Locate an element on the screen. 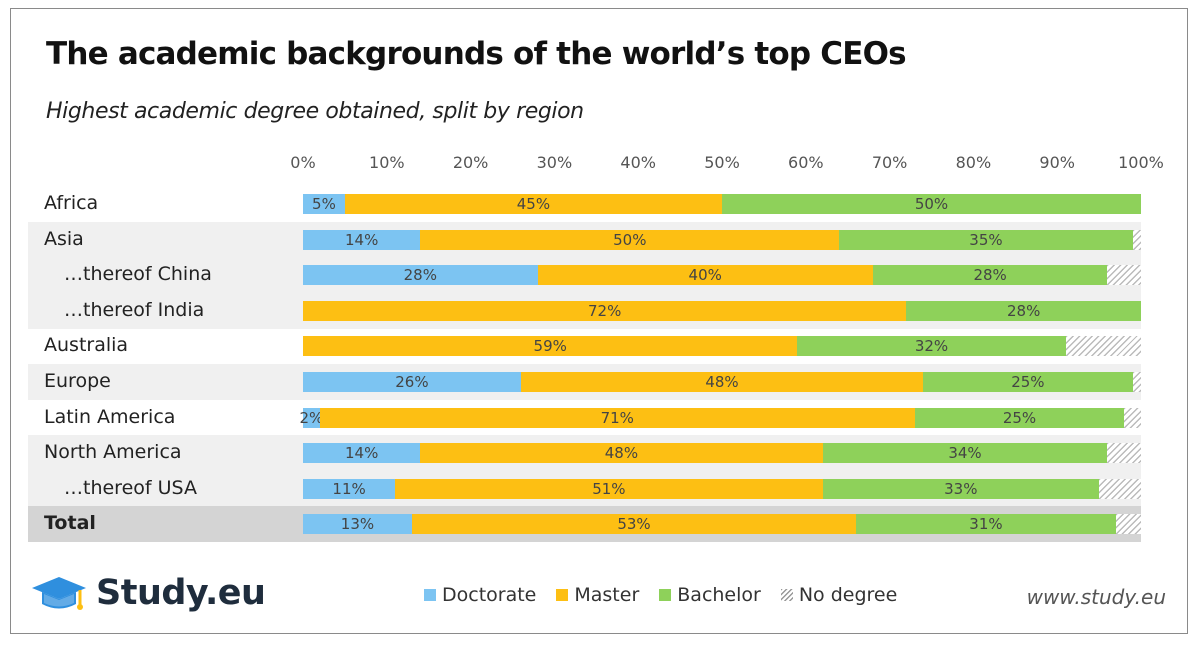  x-tick-label: 80% is located at coordinates (973, 162).